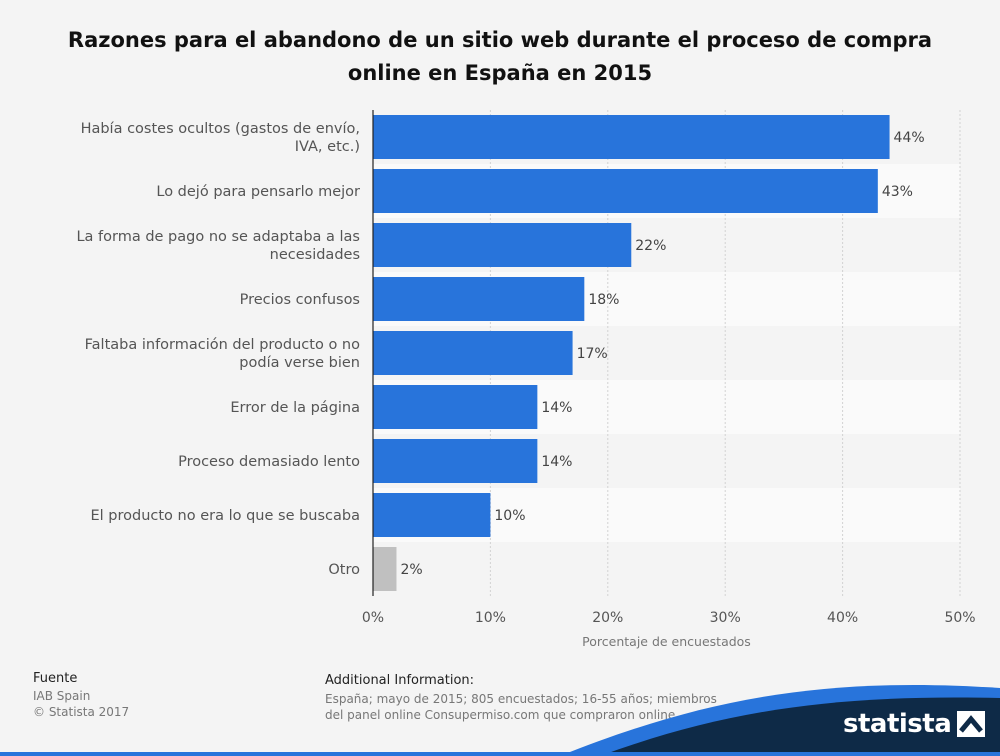 The image size is (1000, 756). What do you see at coordinates (959, 618) in the screenshot?
I see `x-tick-label: 50%` at bounding box center [959, 618].